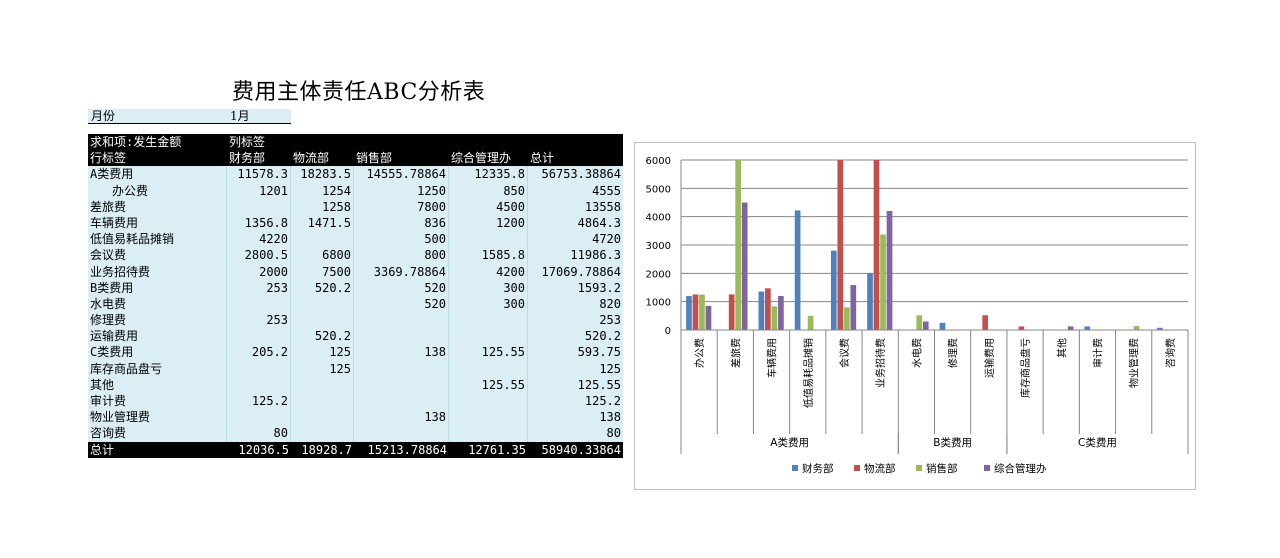 The height and width of the screenshot is (558, 1280). Describe the element at coordinates (789, 442) in the screenshot. I see `x-group-label: A类费用` at that location.